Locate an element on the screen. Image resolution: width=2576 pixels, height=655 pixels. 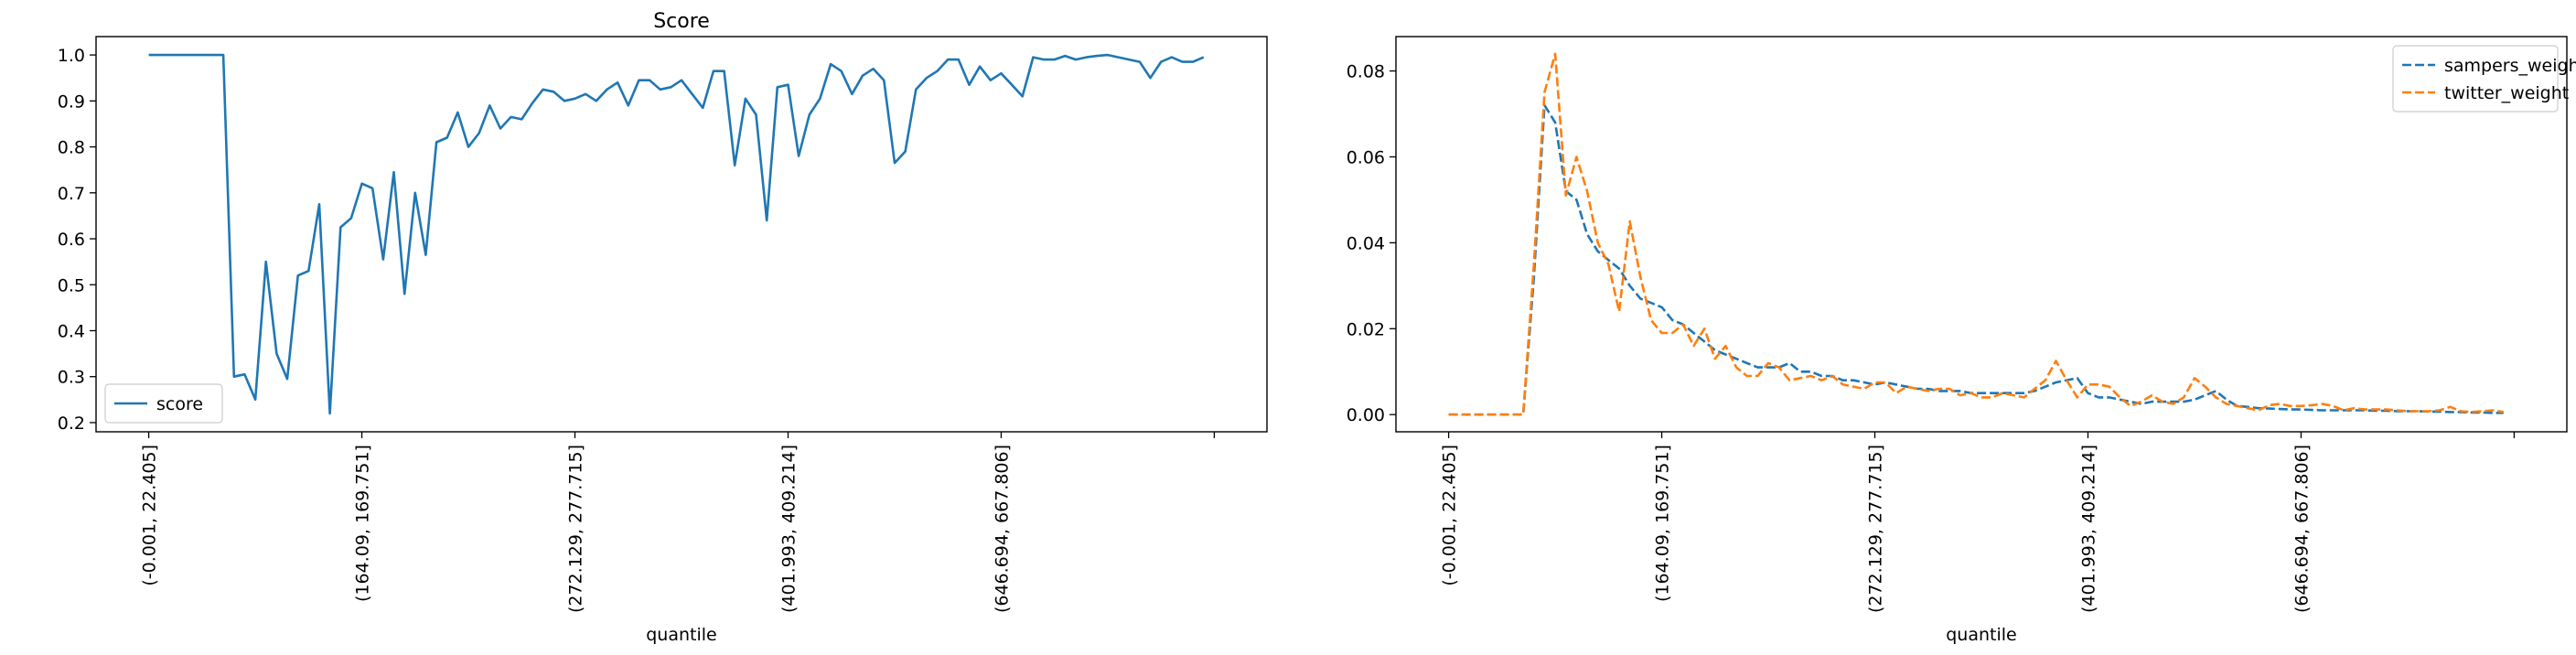
y-tick-label: 0.5 is located at coordinates (71, 285).